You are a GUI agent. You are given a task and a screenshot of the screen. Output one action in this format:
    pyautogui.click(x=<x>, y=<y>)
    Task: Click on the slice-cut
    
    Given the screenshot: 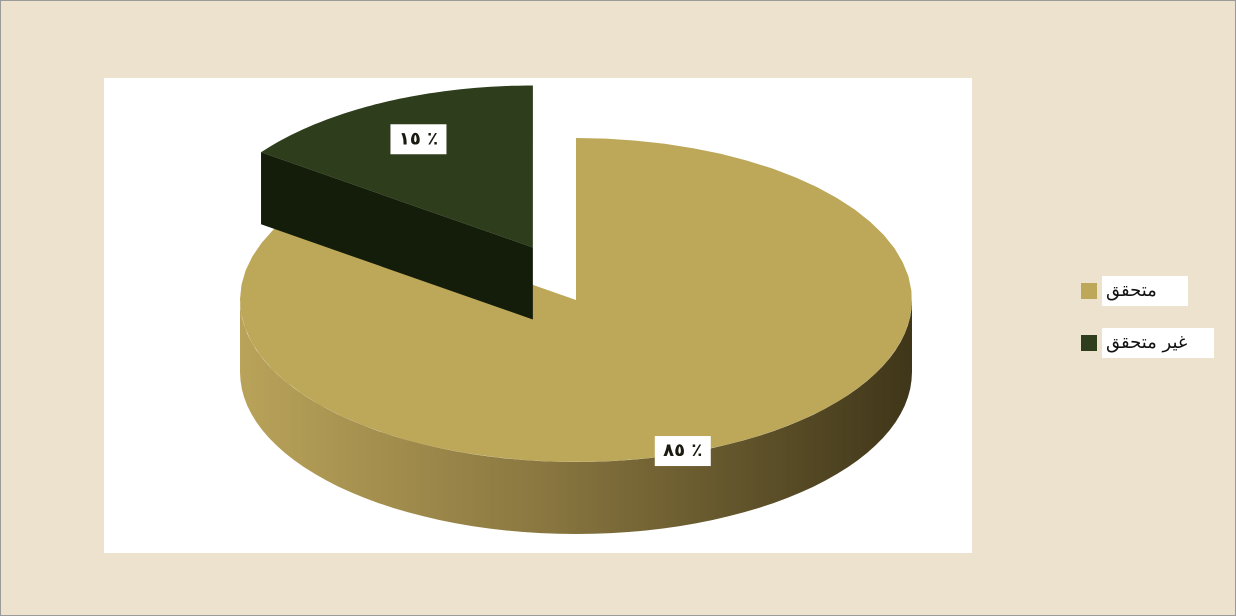 What is the action you would take?
    pyautogui.click(x=397, y=236)
    